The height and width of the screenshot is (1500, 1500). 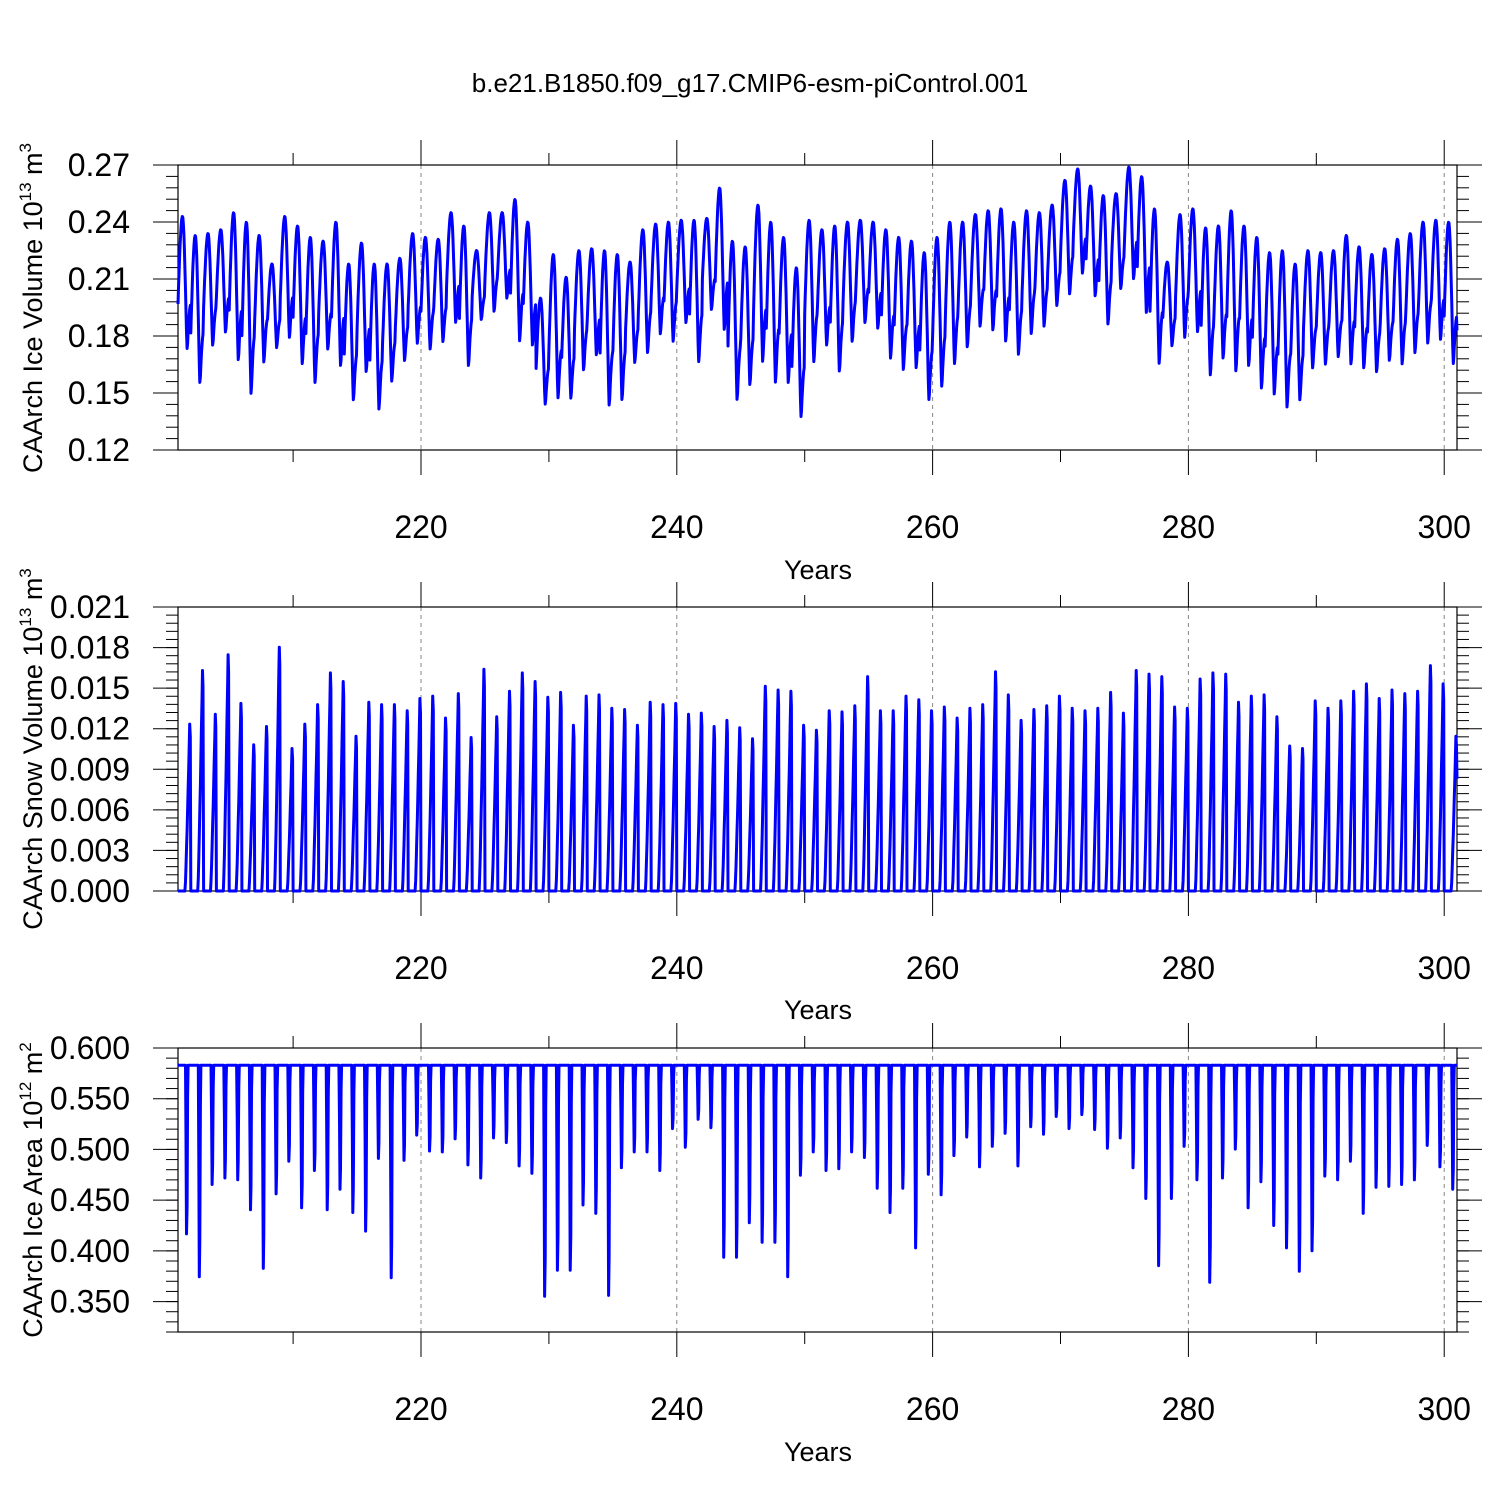 I want to click on y-axis-label: CAArch Ice Volume 1013 m3, so click(x=32, y=308).